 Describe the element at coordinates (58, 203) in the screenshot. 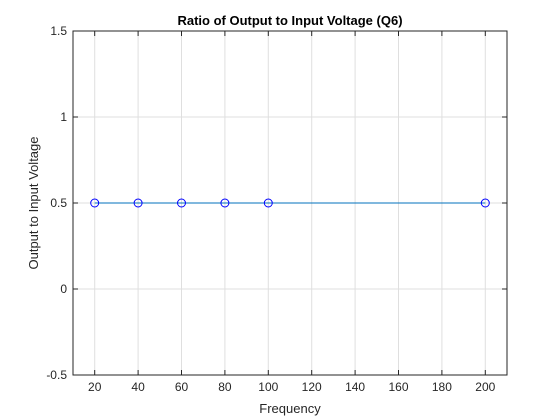

I see `y-tick-label-2: 0.5` at that location.